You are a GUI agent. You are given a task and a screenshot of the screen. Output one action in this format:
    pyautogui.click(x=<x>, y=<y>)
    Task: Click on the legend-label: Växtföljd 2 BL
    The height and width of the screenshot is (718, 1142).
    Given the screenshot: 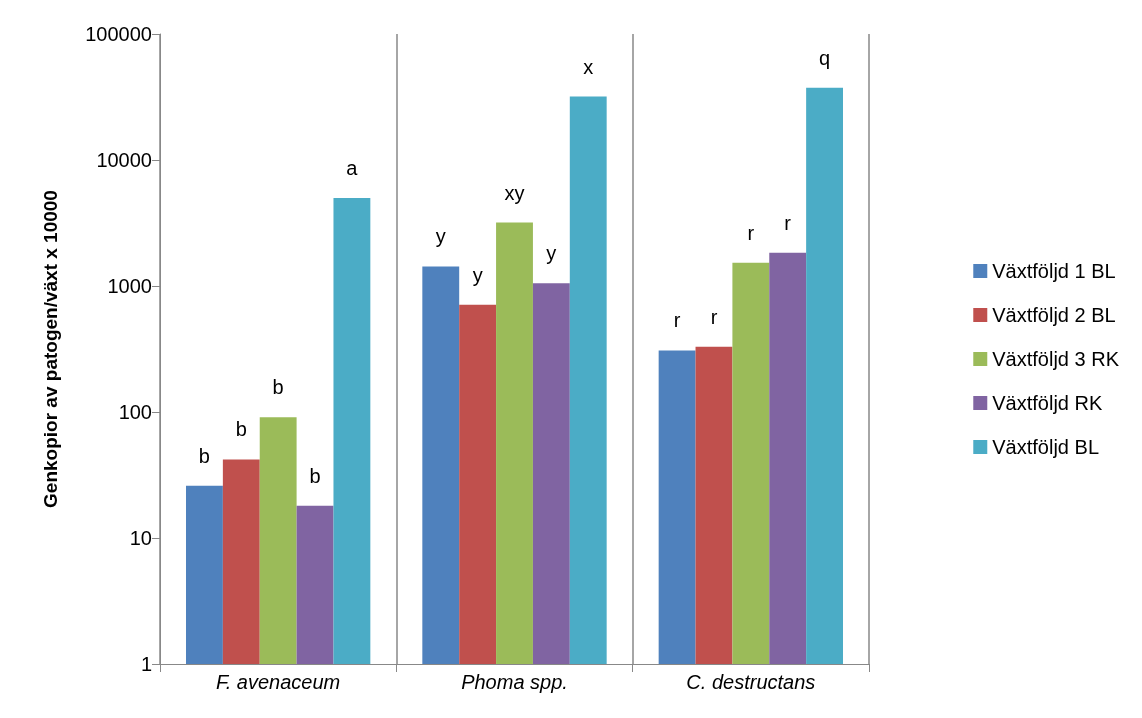 What is the action you would take?
    pyautogui.click(x=1054, y=315)
    